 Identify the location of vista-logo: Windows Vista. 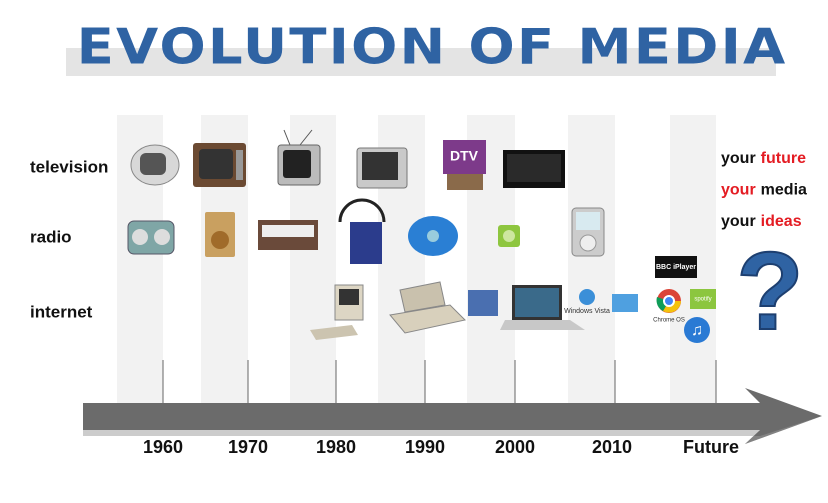
(587, 311).